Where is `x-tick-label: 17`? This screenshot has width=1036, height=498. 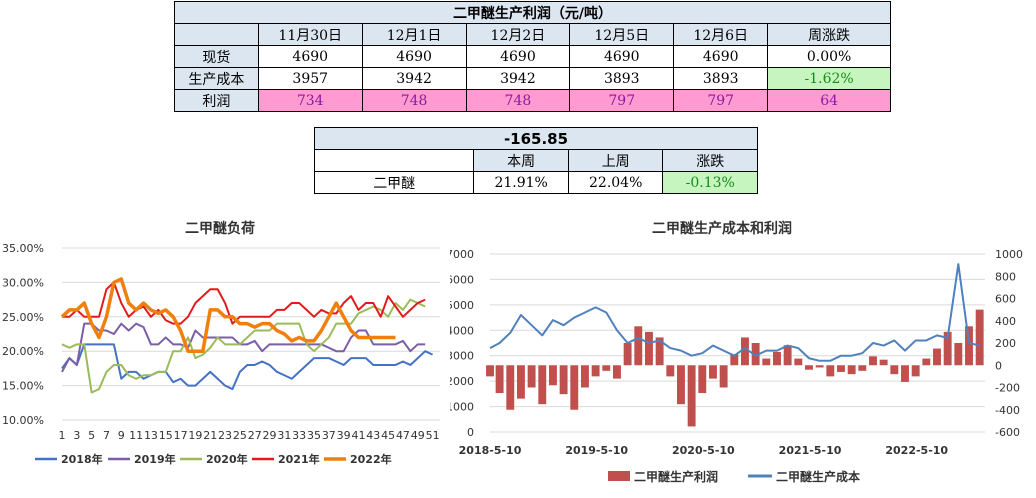
x-tick-label: 17 is located at coordinates (181, 435).